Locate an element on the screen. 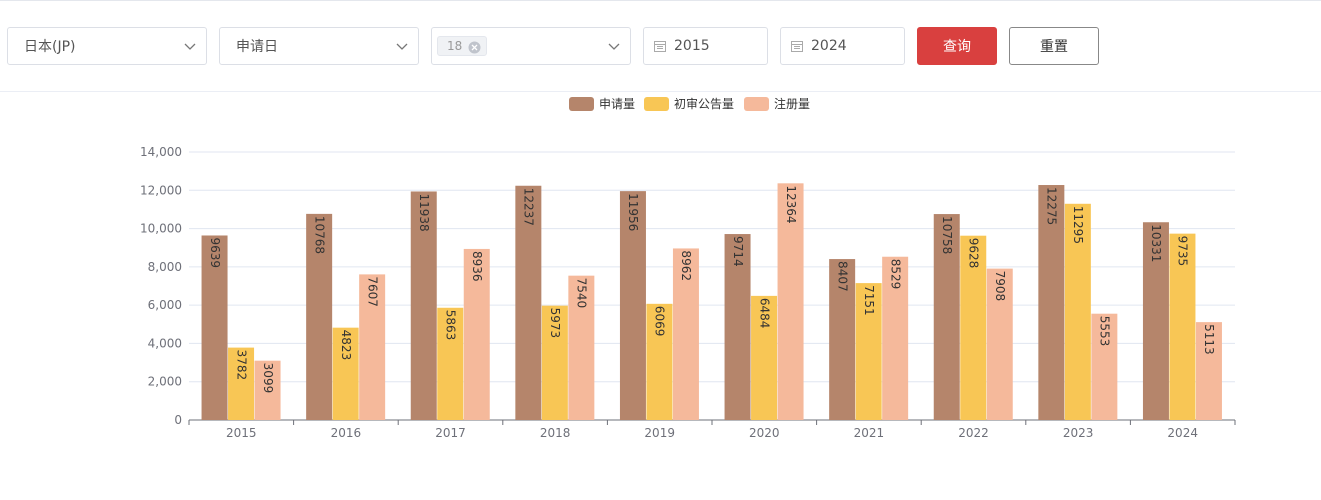 The image size is (1321, 500). y-tick-label: 10,000 is located at coordinates (161, 229).